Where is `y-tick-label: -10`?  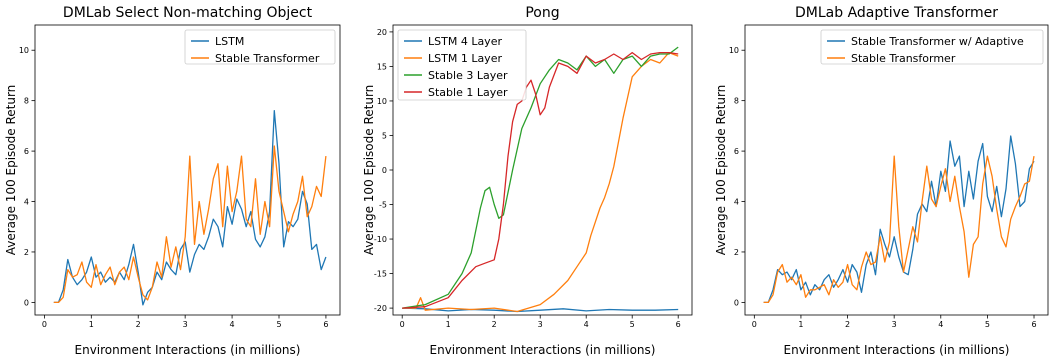 y-tick-label: -10 is located at coordinates (380, 239).